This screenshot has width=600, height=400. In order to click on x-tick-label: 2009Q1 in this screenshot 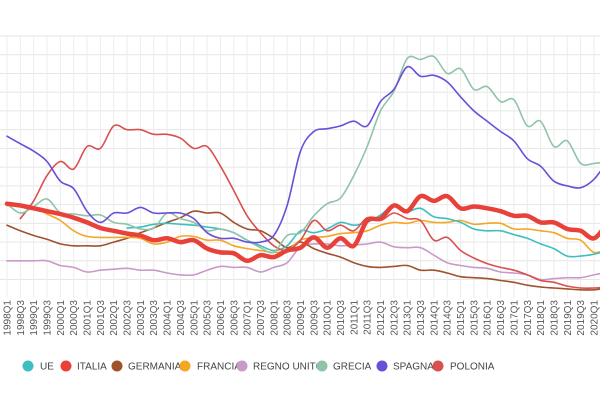, I will do `click(301, 318)`.